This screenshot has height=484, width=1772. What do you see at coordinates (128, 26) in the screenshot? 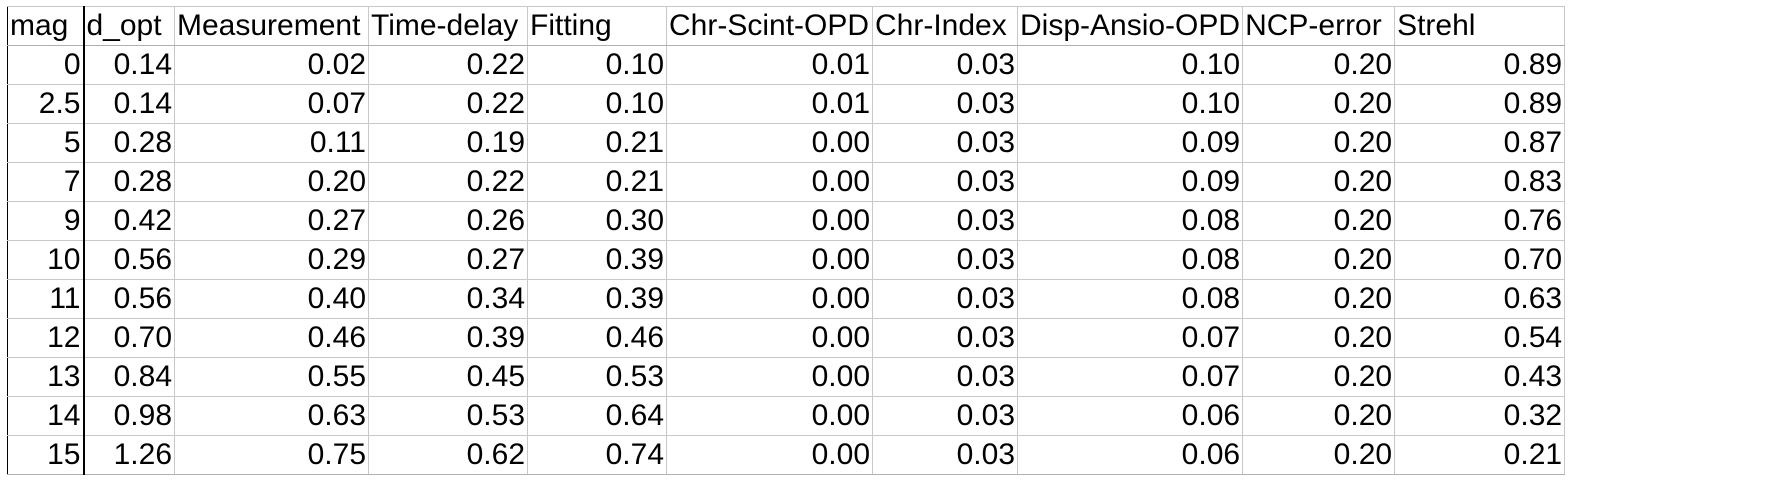
I see `column-header-d-opt: d_opt` at bounding box center [128, 26].